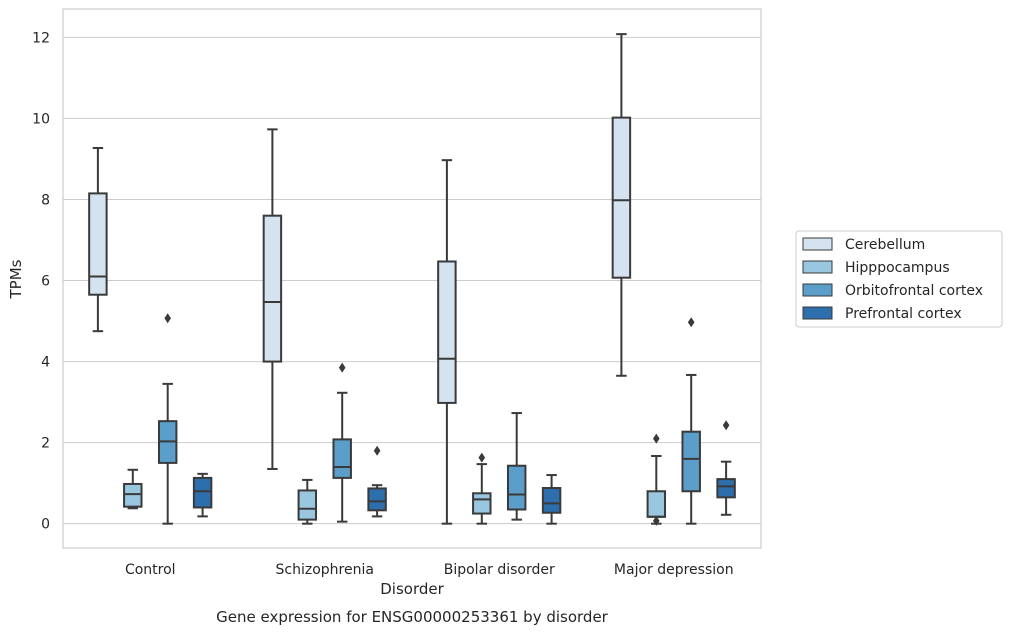 Image resolution: width=1013 pixels, height=638 pixels. I want to click on legend-label: Cerebellum, so click(885, 245).